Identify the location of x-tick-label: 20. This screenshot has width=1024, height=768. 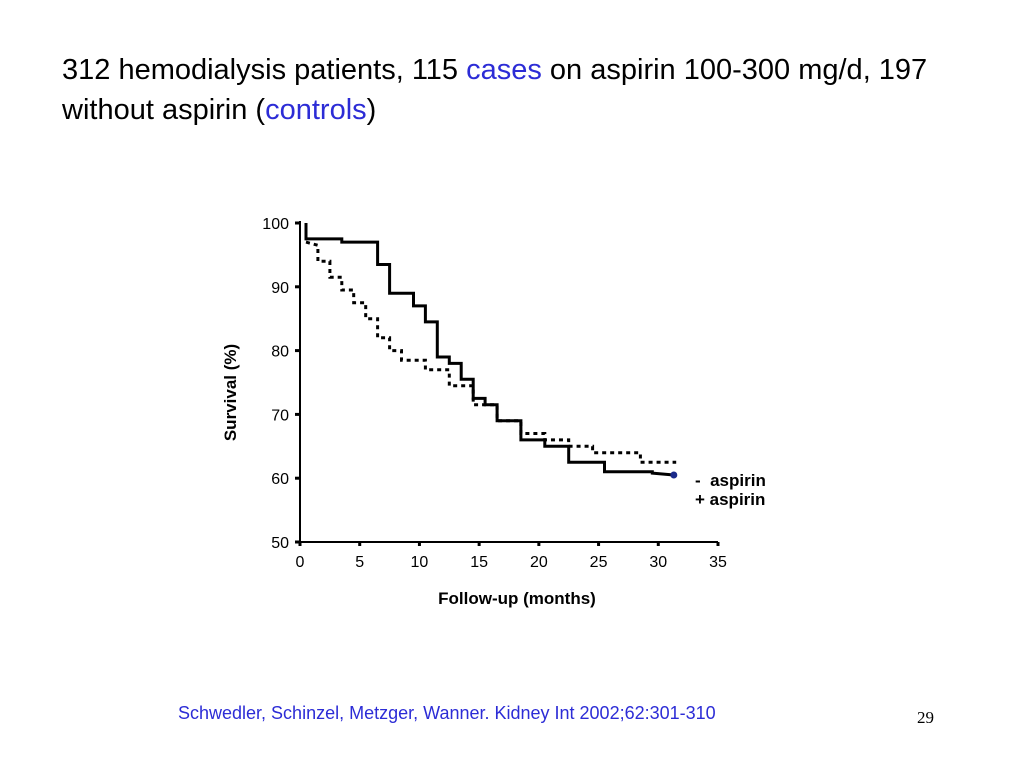
(539, 562).